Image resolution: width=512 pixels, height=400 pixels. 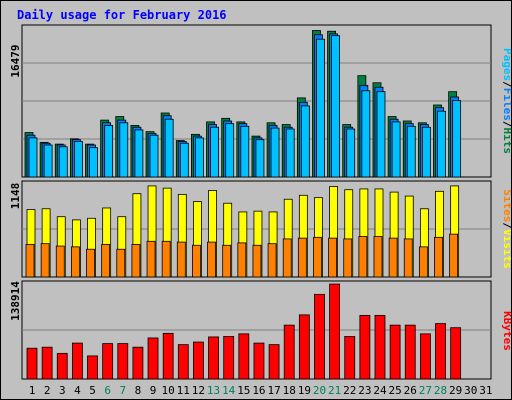 What do you see at coordinates (485, 390) in the screenshot?
I see `x-tick-label: 31` at bounding box center [485, 390].